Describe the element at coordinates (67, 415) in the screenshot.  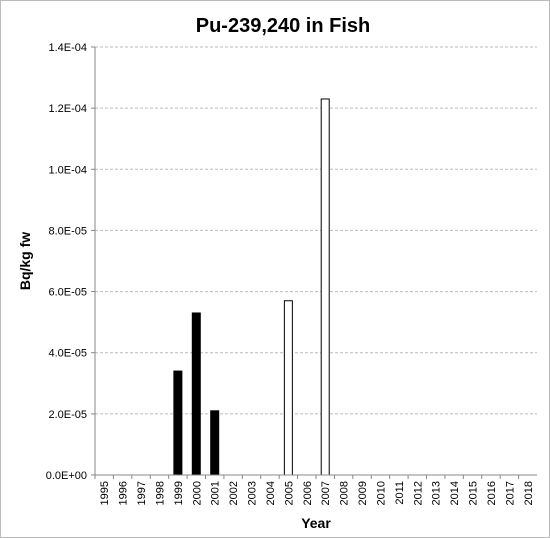
I see `y-tick-label: 2.0E-05` at that location.